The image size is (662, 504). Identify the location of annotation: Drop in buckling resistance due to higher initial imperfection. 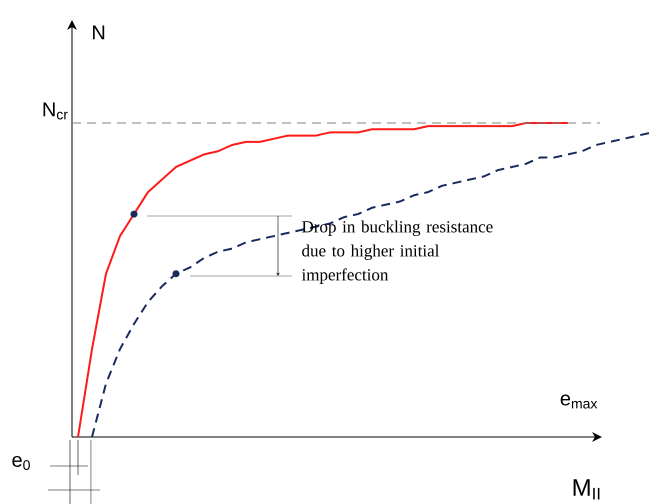
(397, 252).